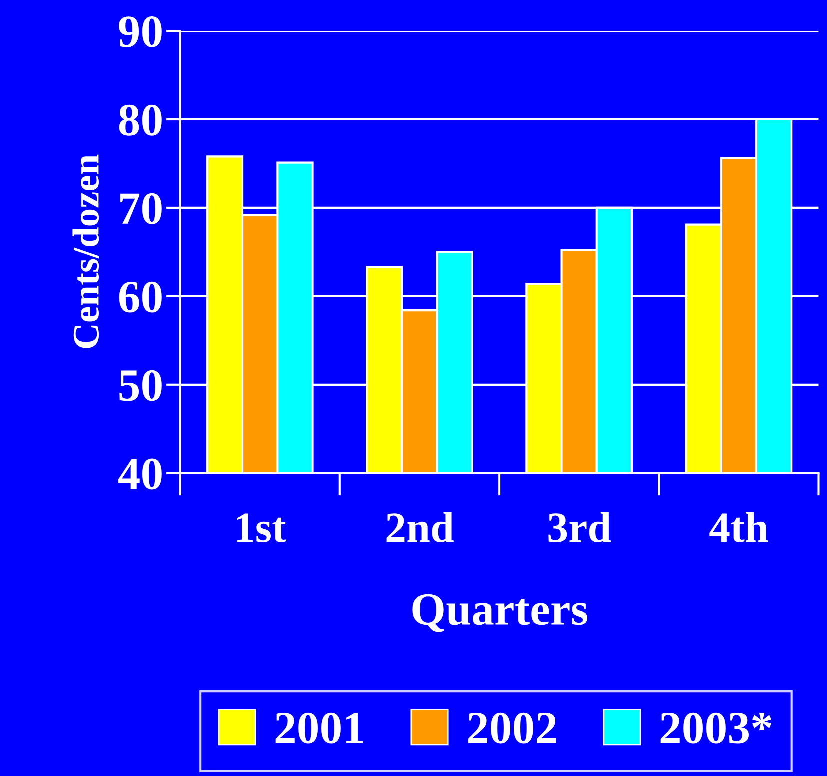 The width and height of the screenshot is (827, 776). Describe the element at coordinates (420, 527) in the screenshot. I see `x-tick-label: 2nd` at that location.